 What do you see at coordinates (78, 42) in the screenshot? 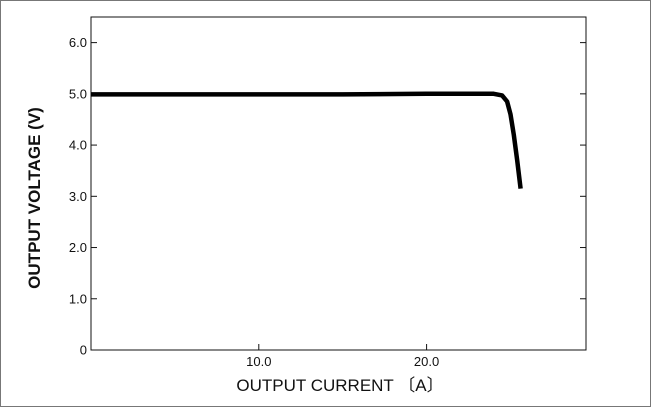
I see `y-tick-label: 6.0` at bounding box center [78, 42].